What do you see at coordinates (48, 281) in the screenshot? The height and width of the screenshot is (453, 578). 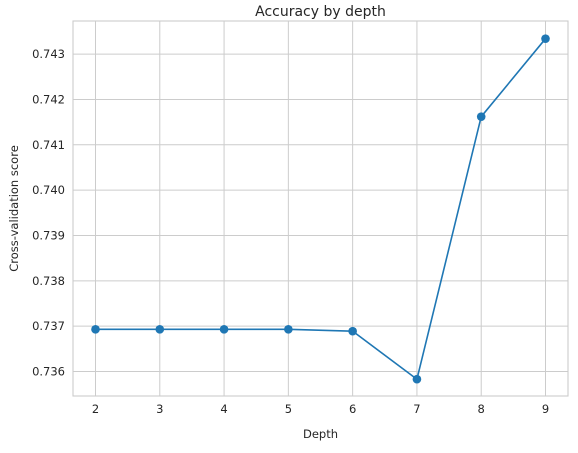 I see `y-tick-label: 0.738` at bounding box center [48, 281].